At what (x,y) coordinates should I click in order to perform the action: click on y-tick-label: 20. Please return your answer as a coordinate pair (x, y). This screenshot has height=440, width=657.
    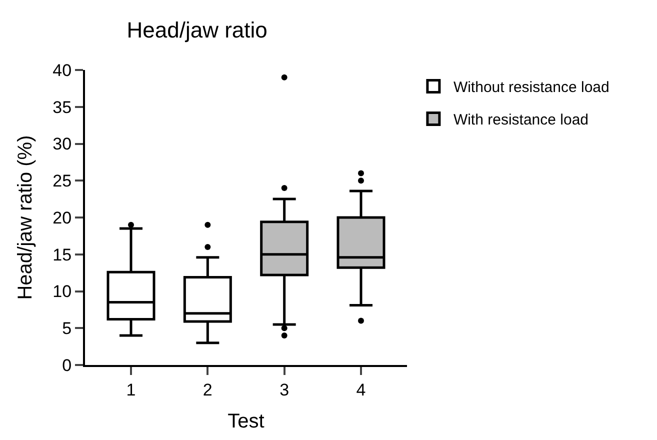
    Looking at the image, I should click on (62, 218).